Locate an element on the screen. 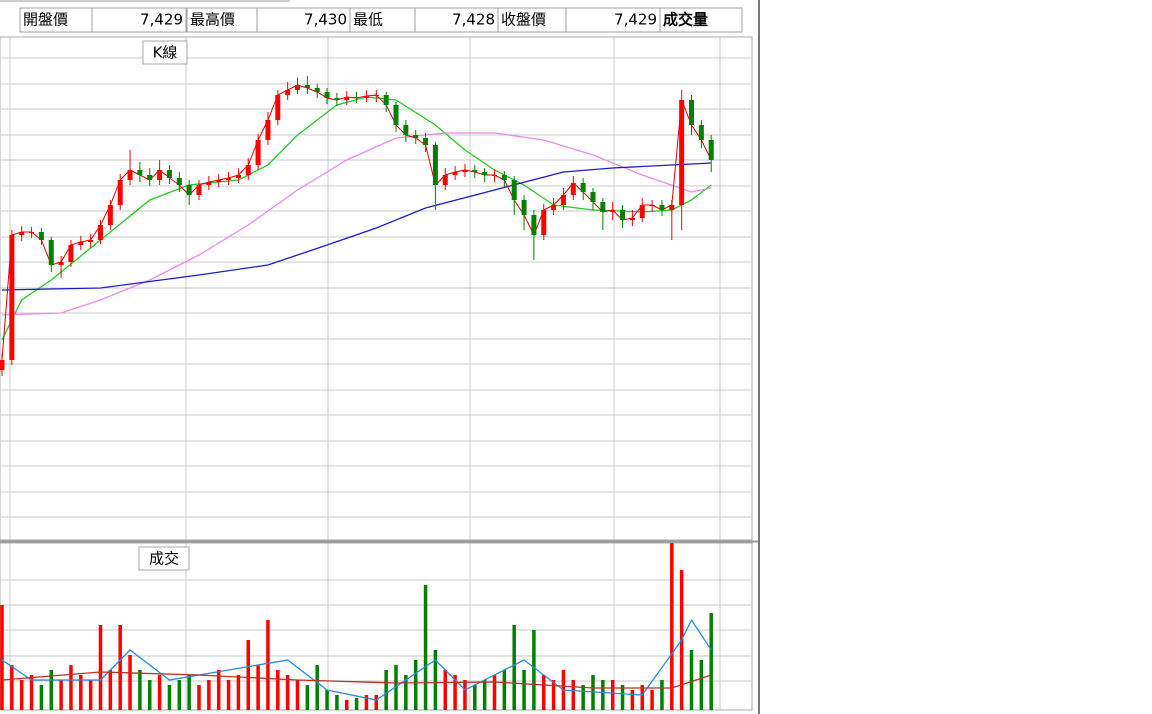  header-label: 收盤價 is located at coordinates (523, 20).